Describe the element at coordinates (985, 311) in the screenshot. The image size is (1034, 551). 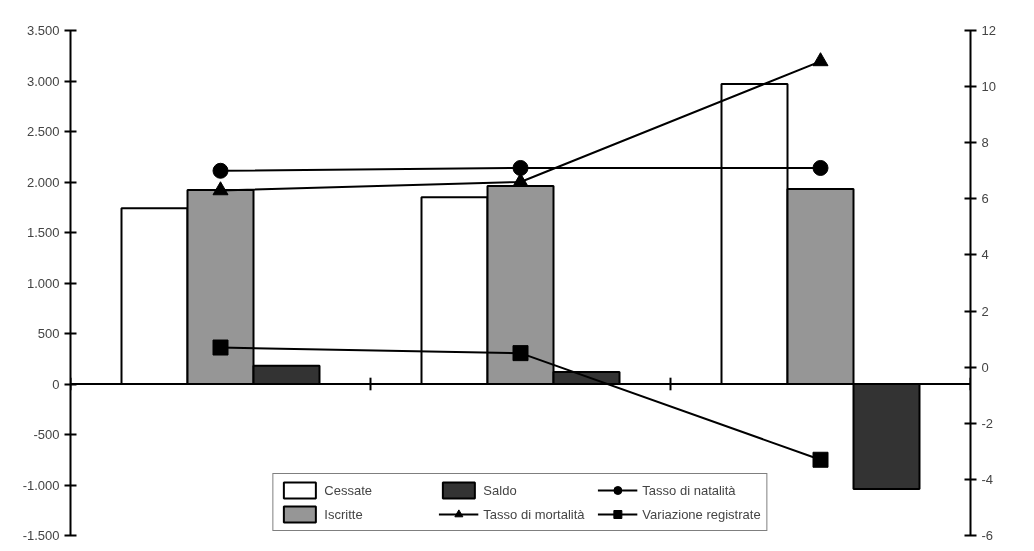
I see `y2-tick-label: 2` at that location.